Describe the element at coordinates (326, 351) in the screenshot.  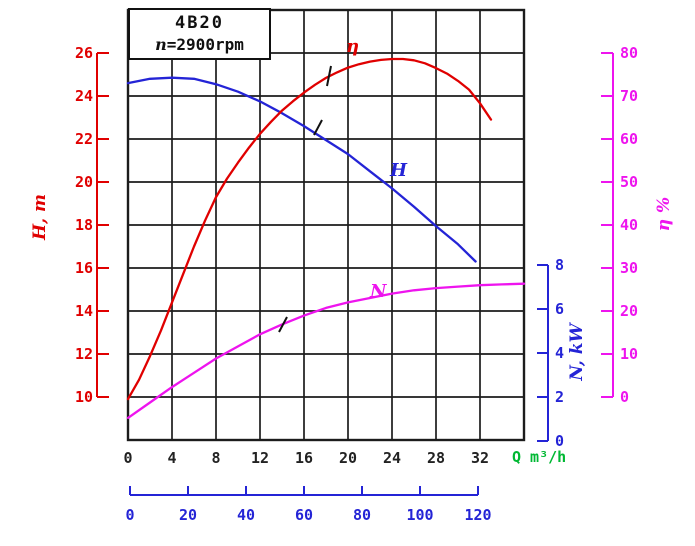
I see `power-curve` at that location.